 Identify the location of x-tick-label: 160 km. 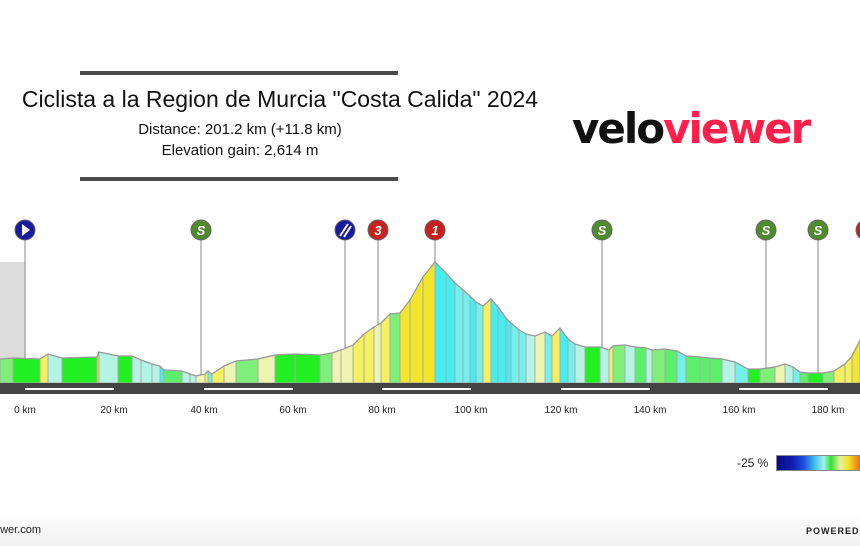
(739, 410).